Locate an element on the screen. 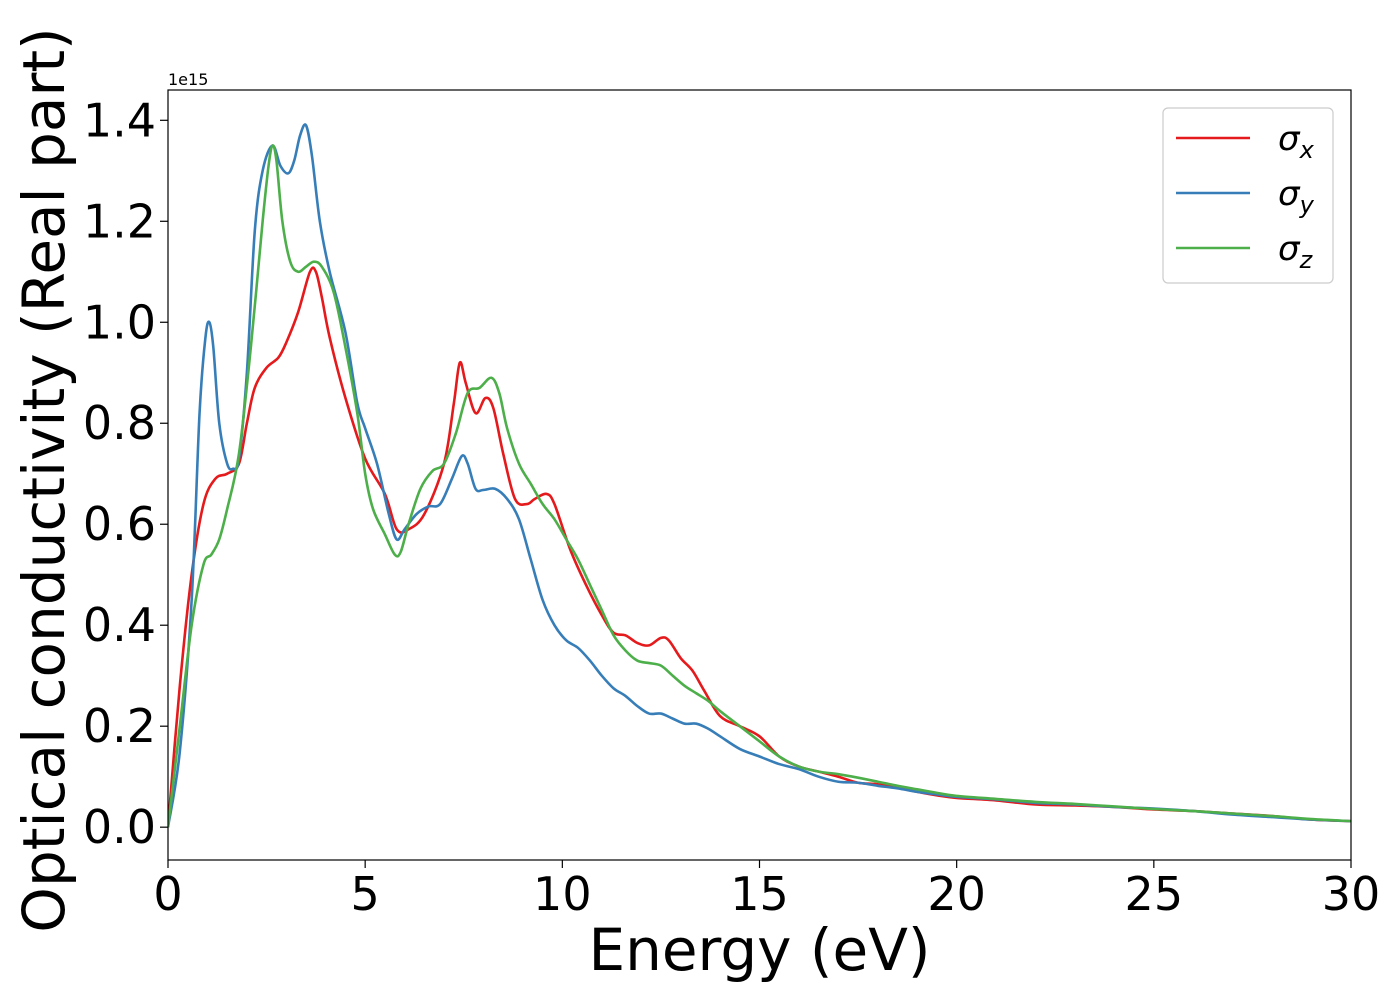  y-tick-label: 0.2 is located at coordinates (119, 726).